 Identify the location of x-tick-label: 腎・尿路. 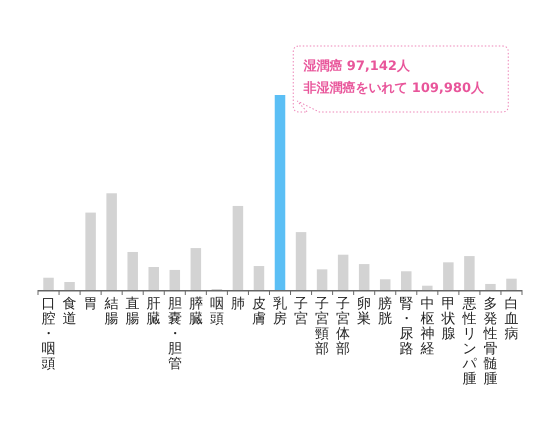
(406, 326).